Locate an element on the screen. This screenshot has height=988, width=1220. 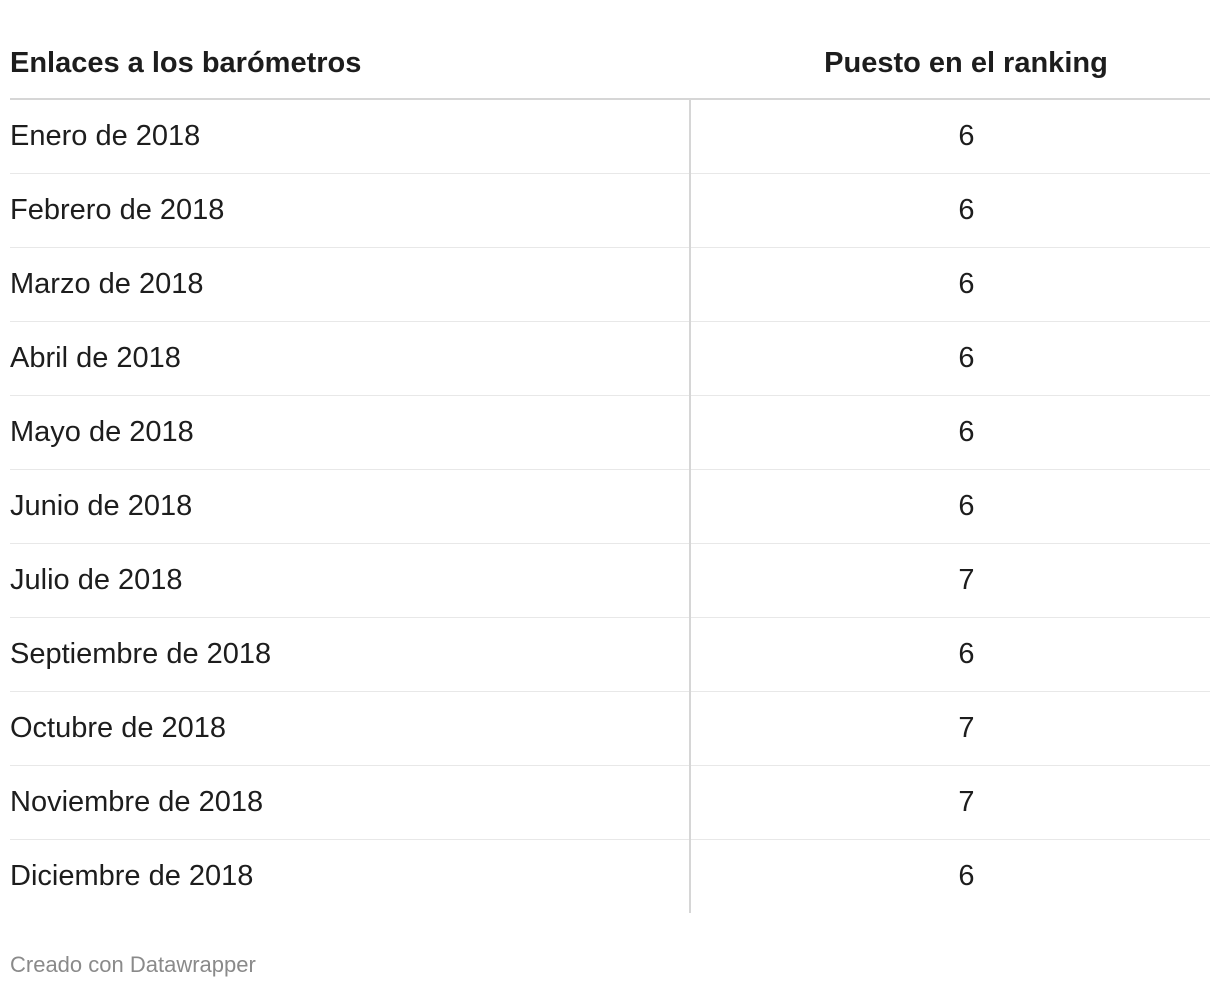
month-cell: Mayo de 2018 is located at coordinates (350, 432).